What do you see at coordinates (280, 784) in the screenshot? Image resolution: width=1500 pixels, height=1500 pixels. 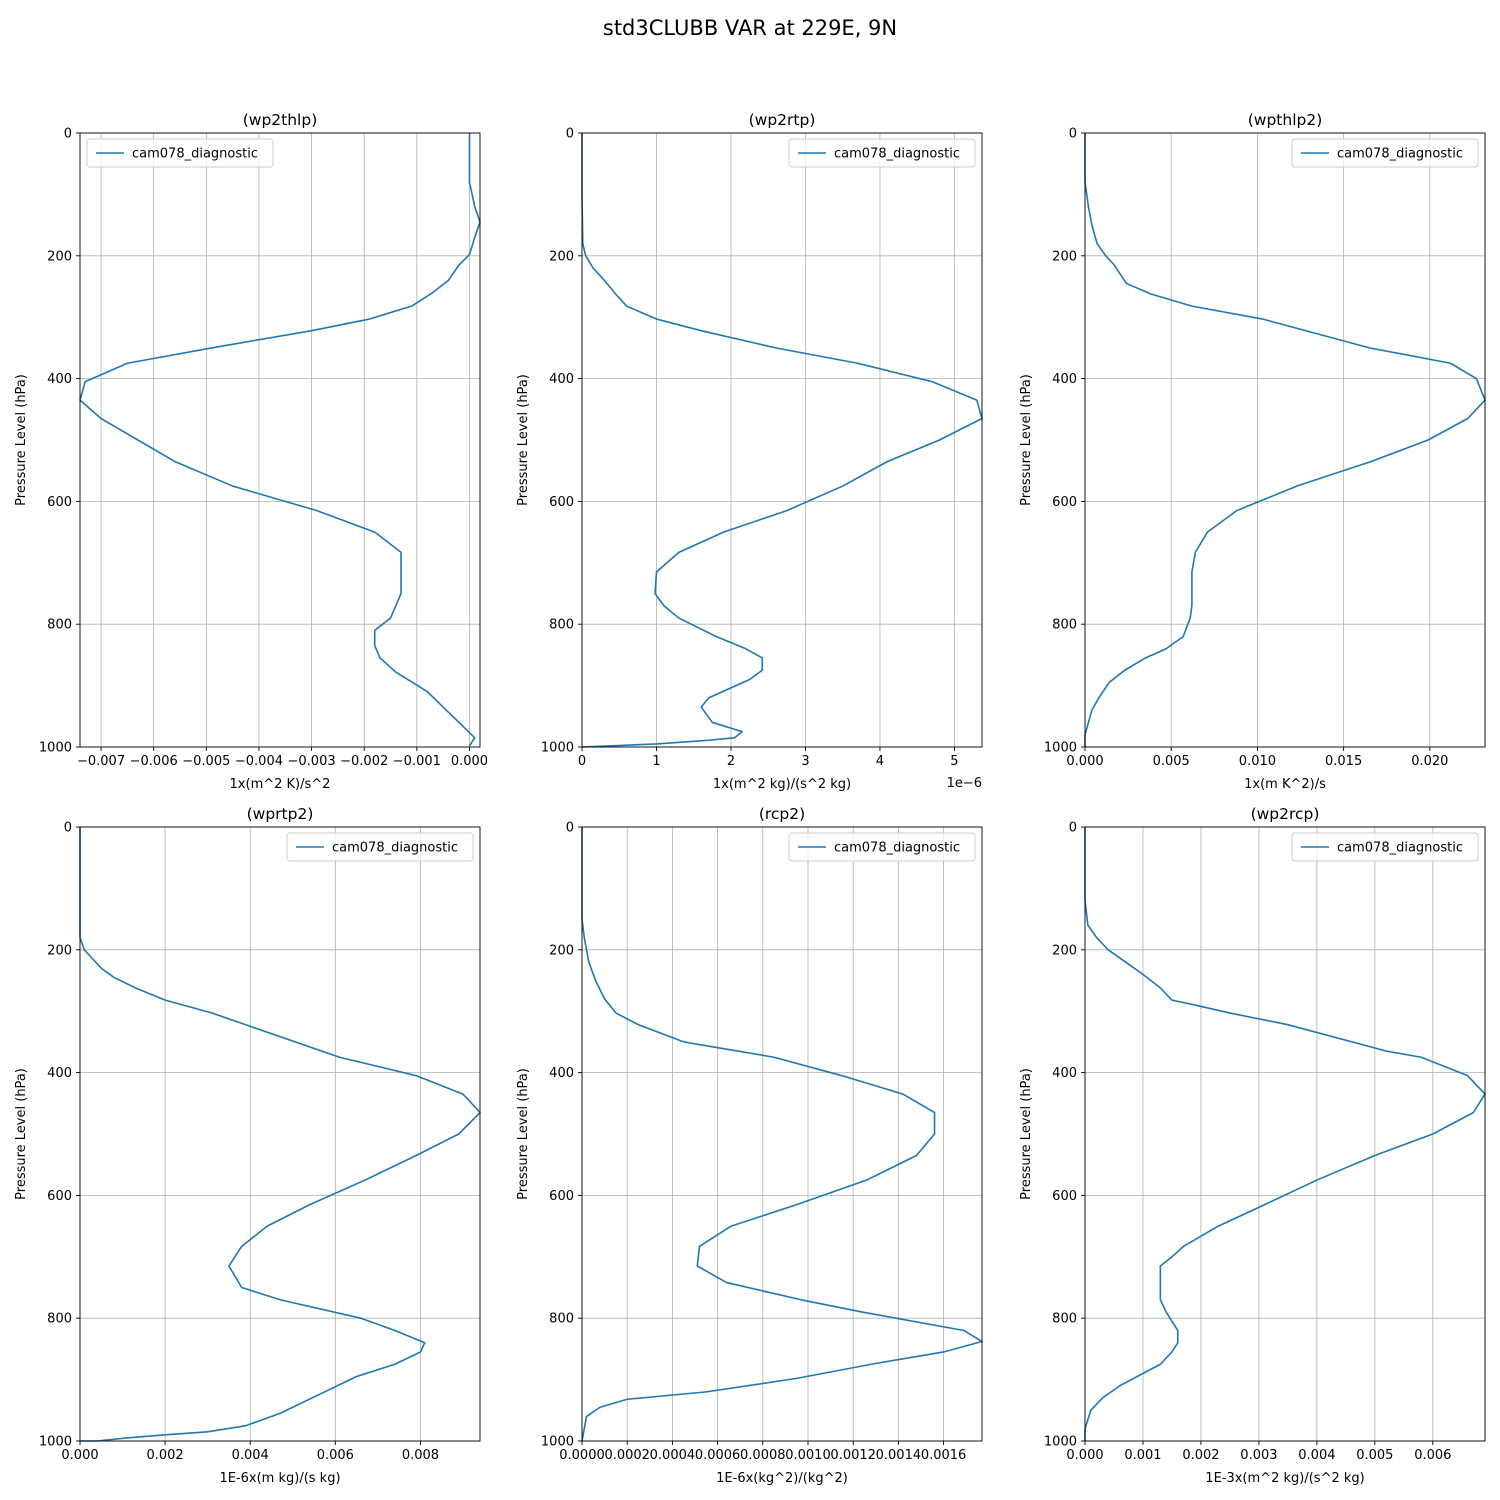 I see `x-axis-label: 1x(m^2 K)/s^2` at bounding box center [280, 784].